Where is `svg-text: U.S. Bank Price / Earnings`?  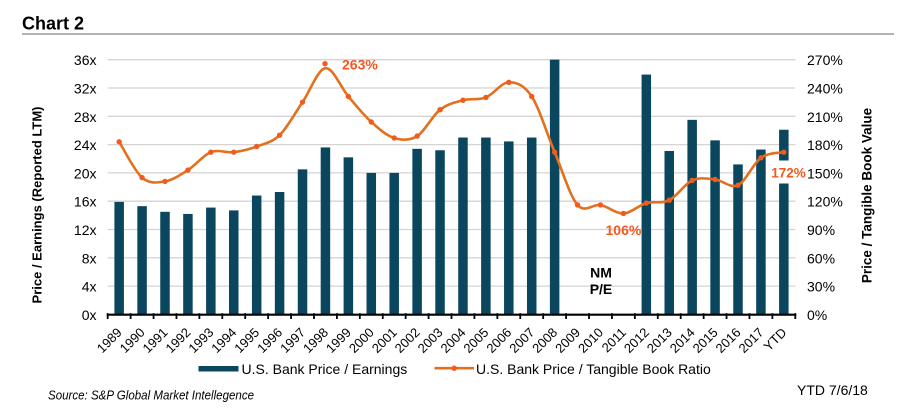
svg-text: U.S. Bank Price / Earnings is located at coordinates (325, 369).